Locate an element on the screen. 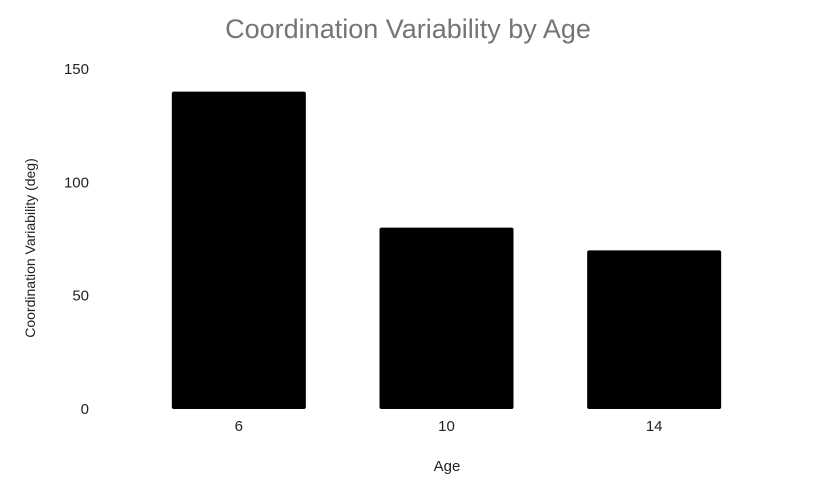 The height and width of the screenshot is (501, 813). y-tick-label: 150 is located at coordinates (76, 69).